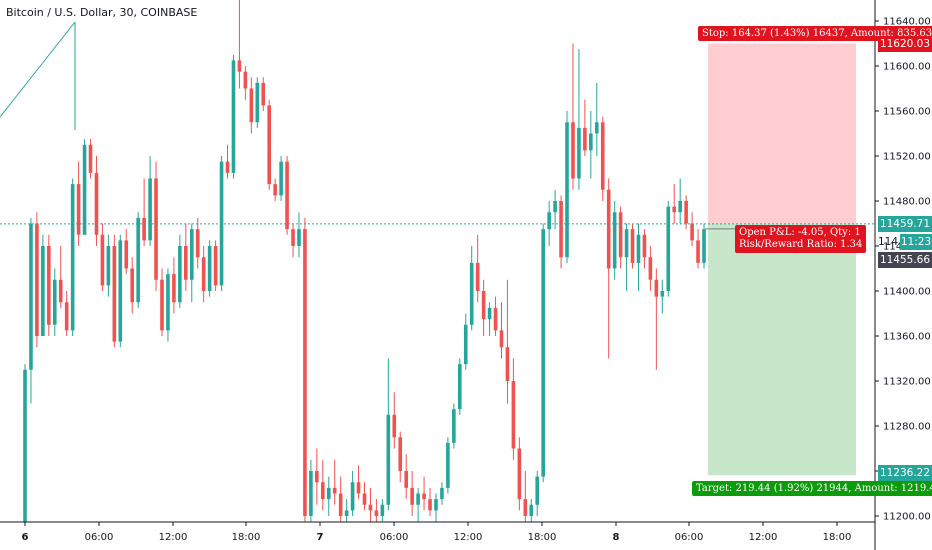 This screenshot has width=932, height=550. What do you see at coordinates (782, 349) in the screenshot?
I see `target-zone` at bounding box center [782, 349].